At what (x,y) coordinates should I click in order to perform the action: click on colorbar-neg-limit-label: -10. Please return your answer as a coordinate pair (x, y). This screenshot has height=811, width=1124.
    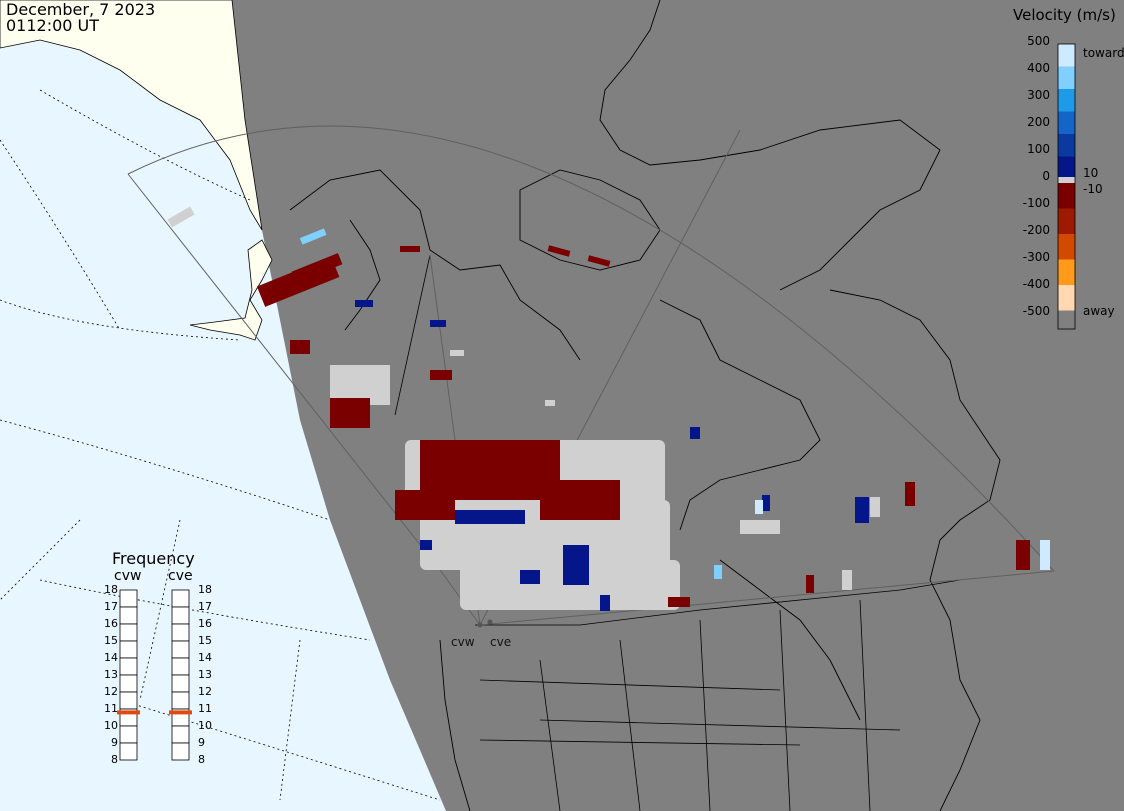
    Looking at the image, I should click on (1093, 189).